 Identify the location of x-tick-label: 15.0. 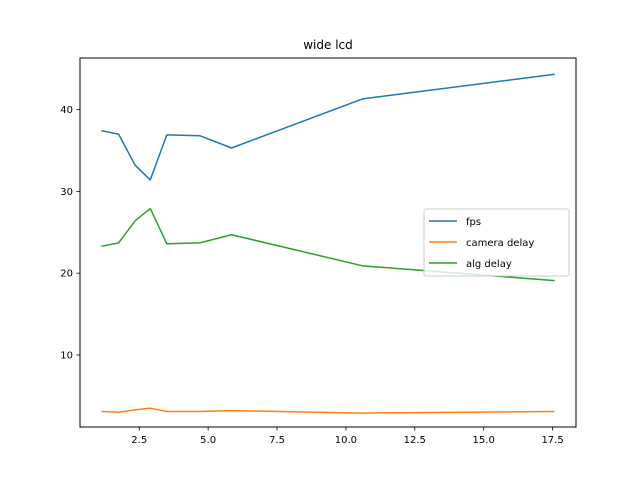
(484, 440).